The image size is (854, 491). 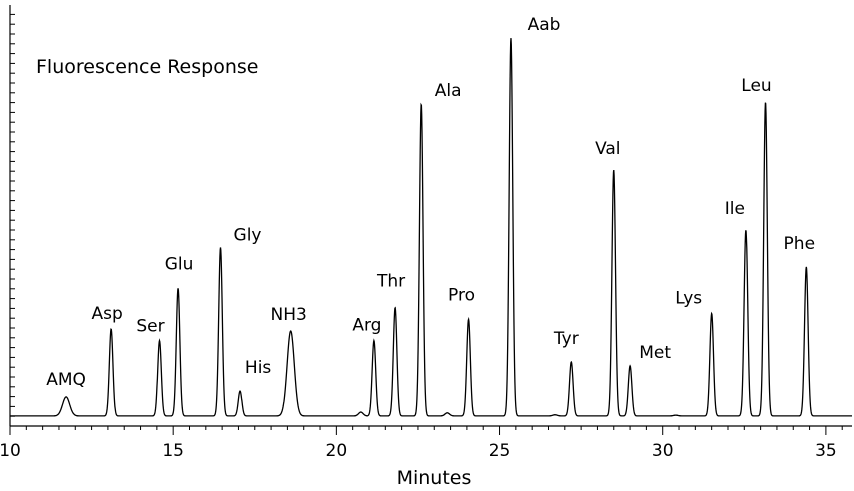 What do you see at coordinates (461, 295) in the screenshot?
I see `peak-label-pro: Pro` at bounding box center [461, 295].